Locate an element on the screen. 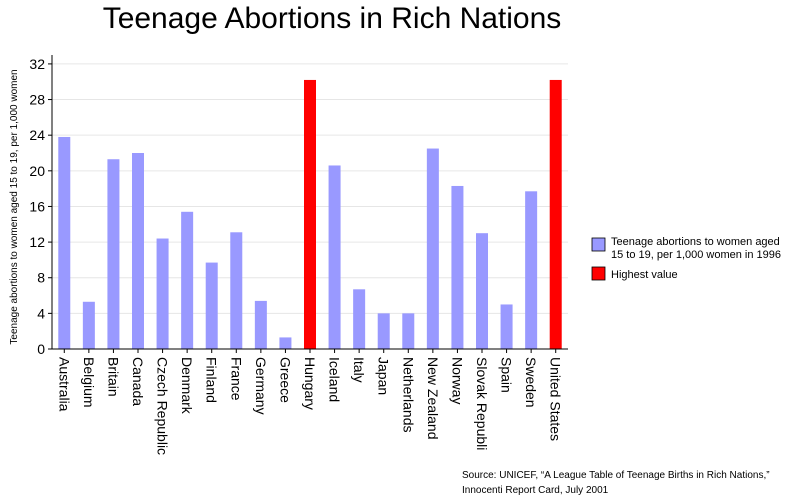  source-line-2: Innocenti Report Card, July 2001 is located at coordinates (535, 490).